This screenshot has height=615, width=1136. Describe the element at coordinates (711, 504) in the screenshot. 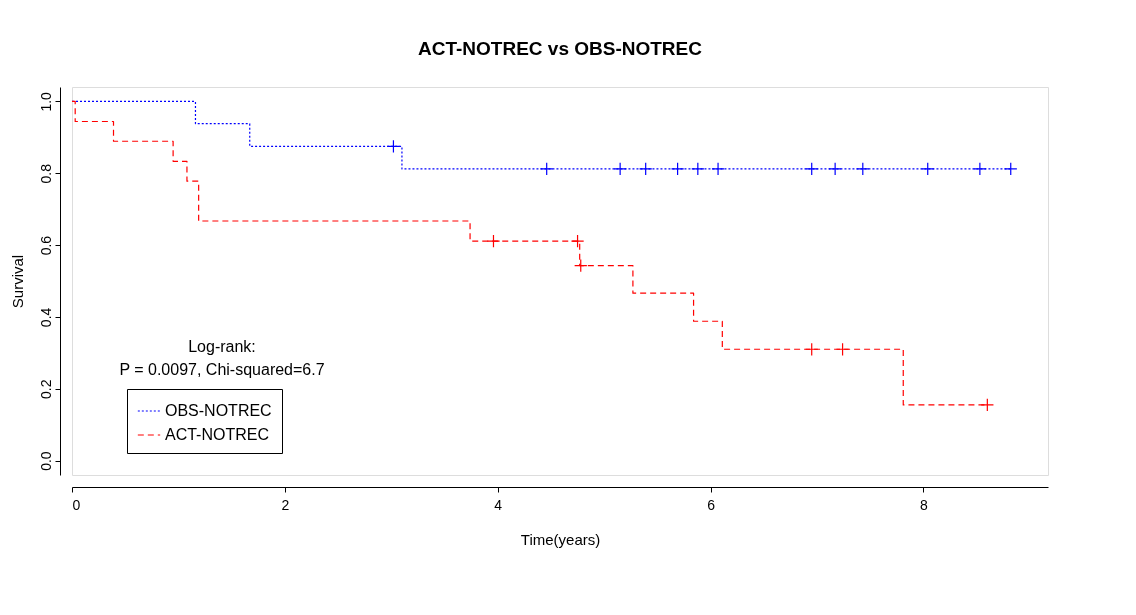

I see `x-tick-label: 6` at that location.